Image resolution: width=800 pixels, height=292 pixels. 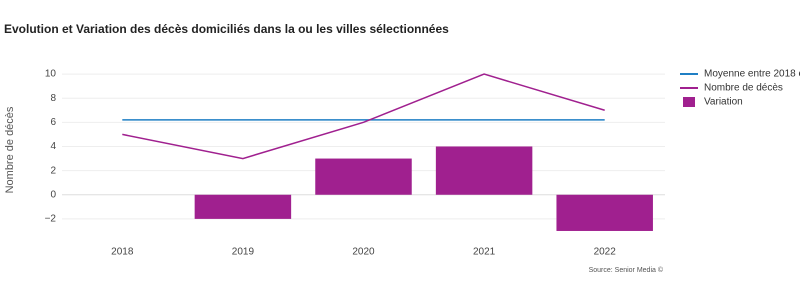 What do you see at coordinates (53, 122) in the screenshot?
I see `y-tick-label: 6` at bounding box center [53, 122].